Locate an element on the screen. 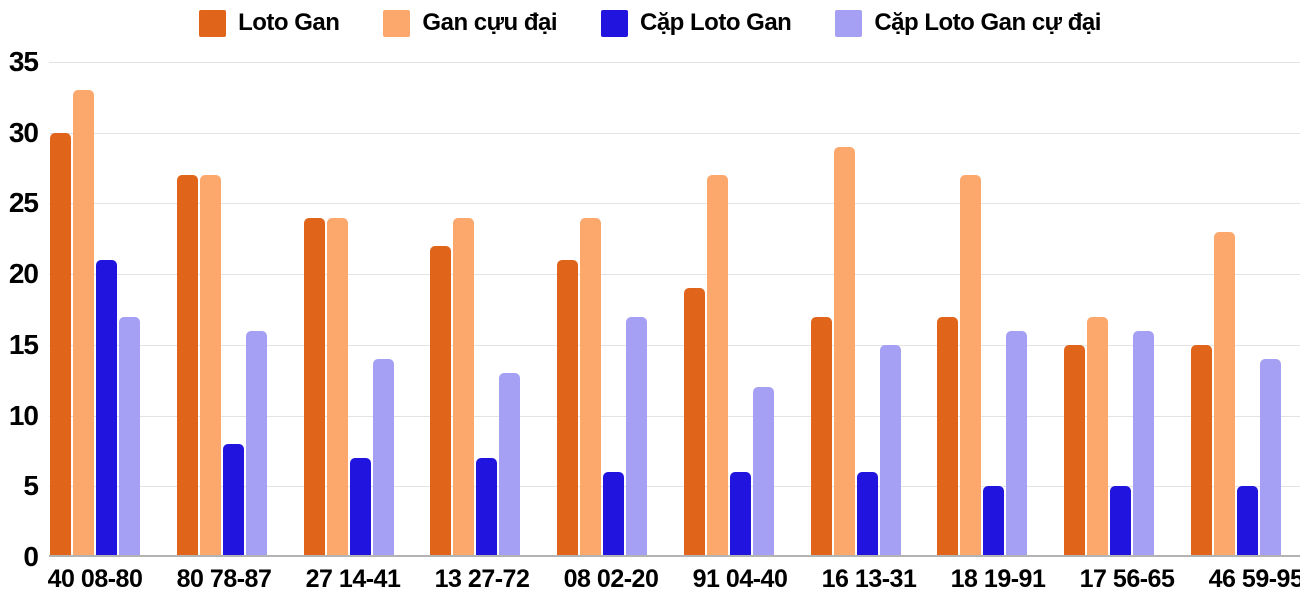 This screenshot has width=1300, height=600. y-tick-label: 0 is located at coordinates (31, 556).